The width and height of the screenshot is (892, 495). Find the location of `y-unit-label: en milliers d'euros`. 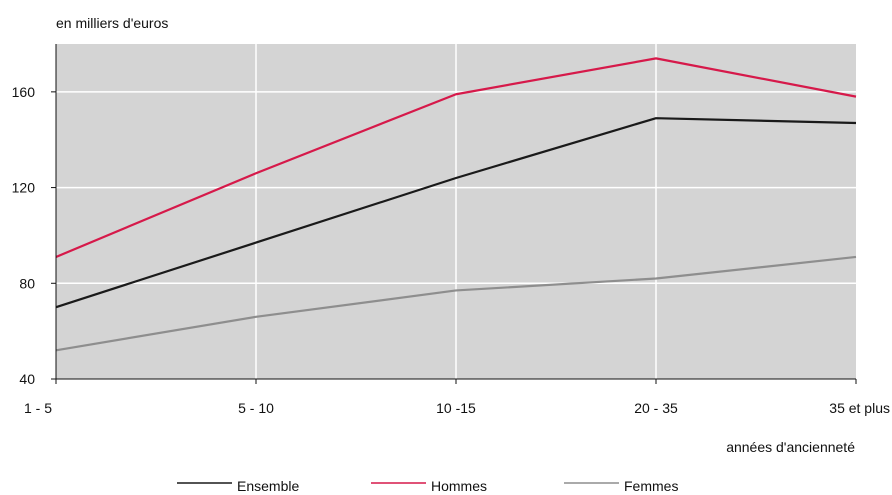

y-unit-label: en milliers d'euros is located at coordinates (112, 23).